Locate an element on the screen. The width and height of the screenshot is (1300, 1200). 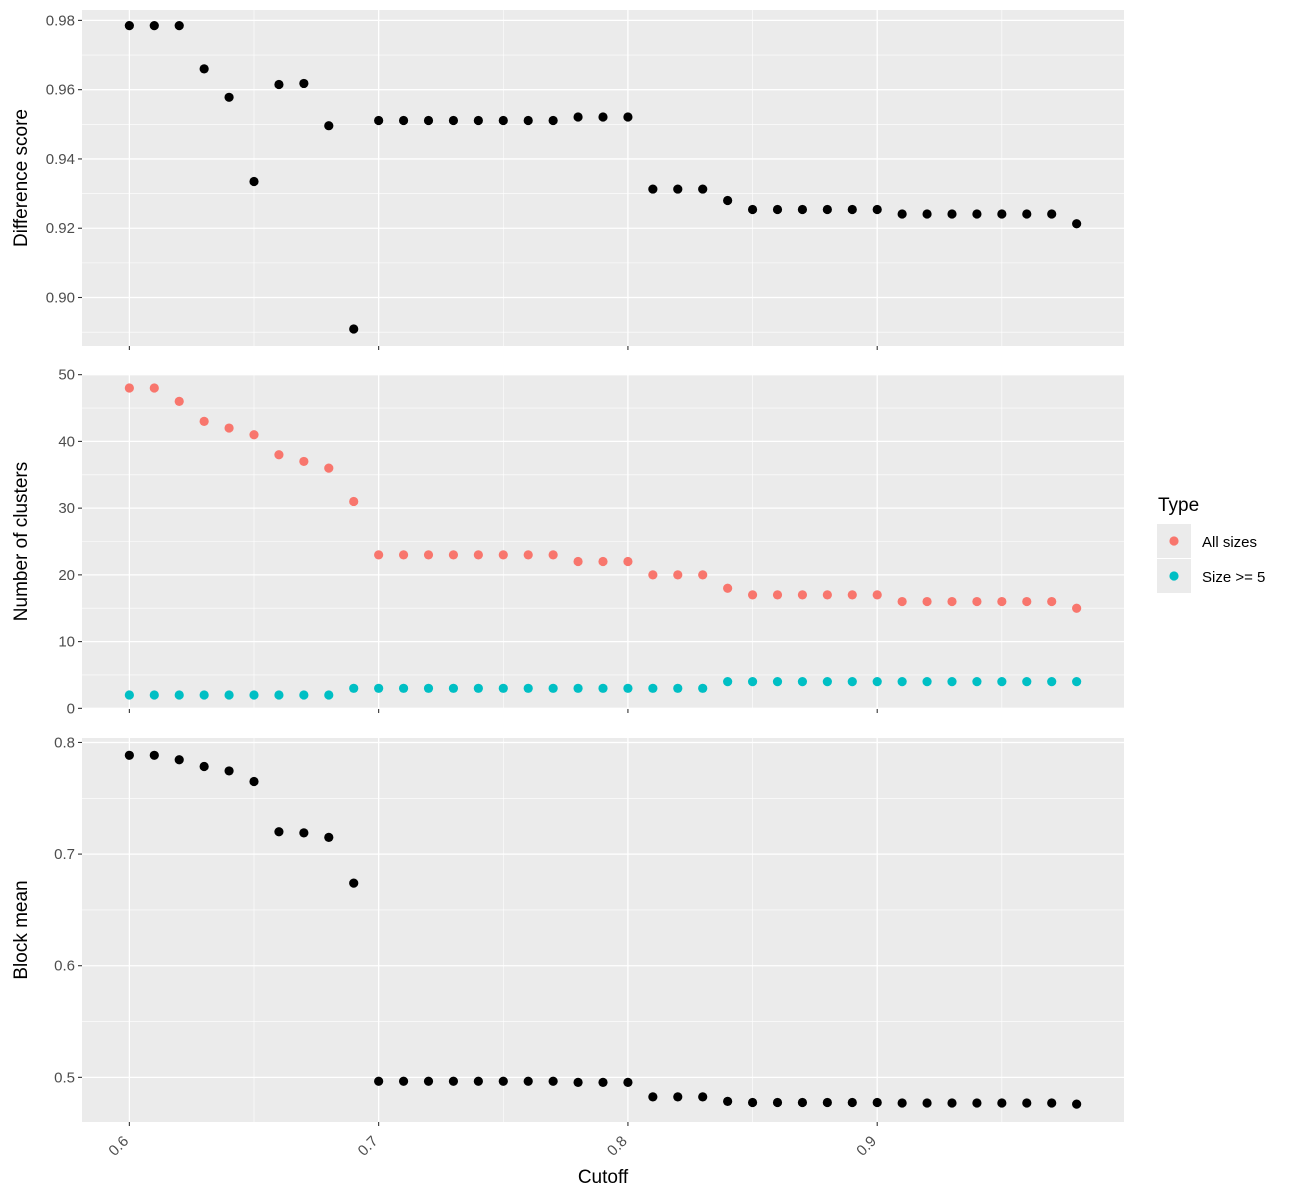
y-axis-title: Number of clusters is located at coordinates (21, 541).